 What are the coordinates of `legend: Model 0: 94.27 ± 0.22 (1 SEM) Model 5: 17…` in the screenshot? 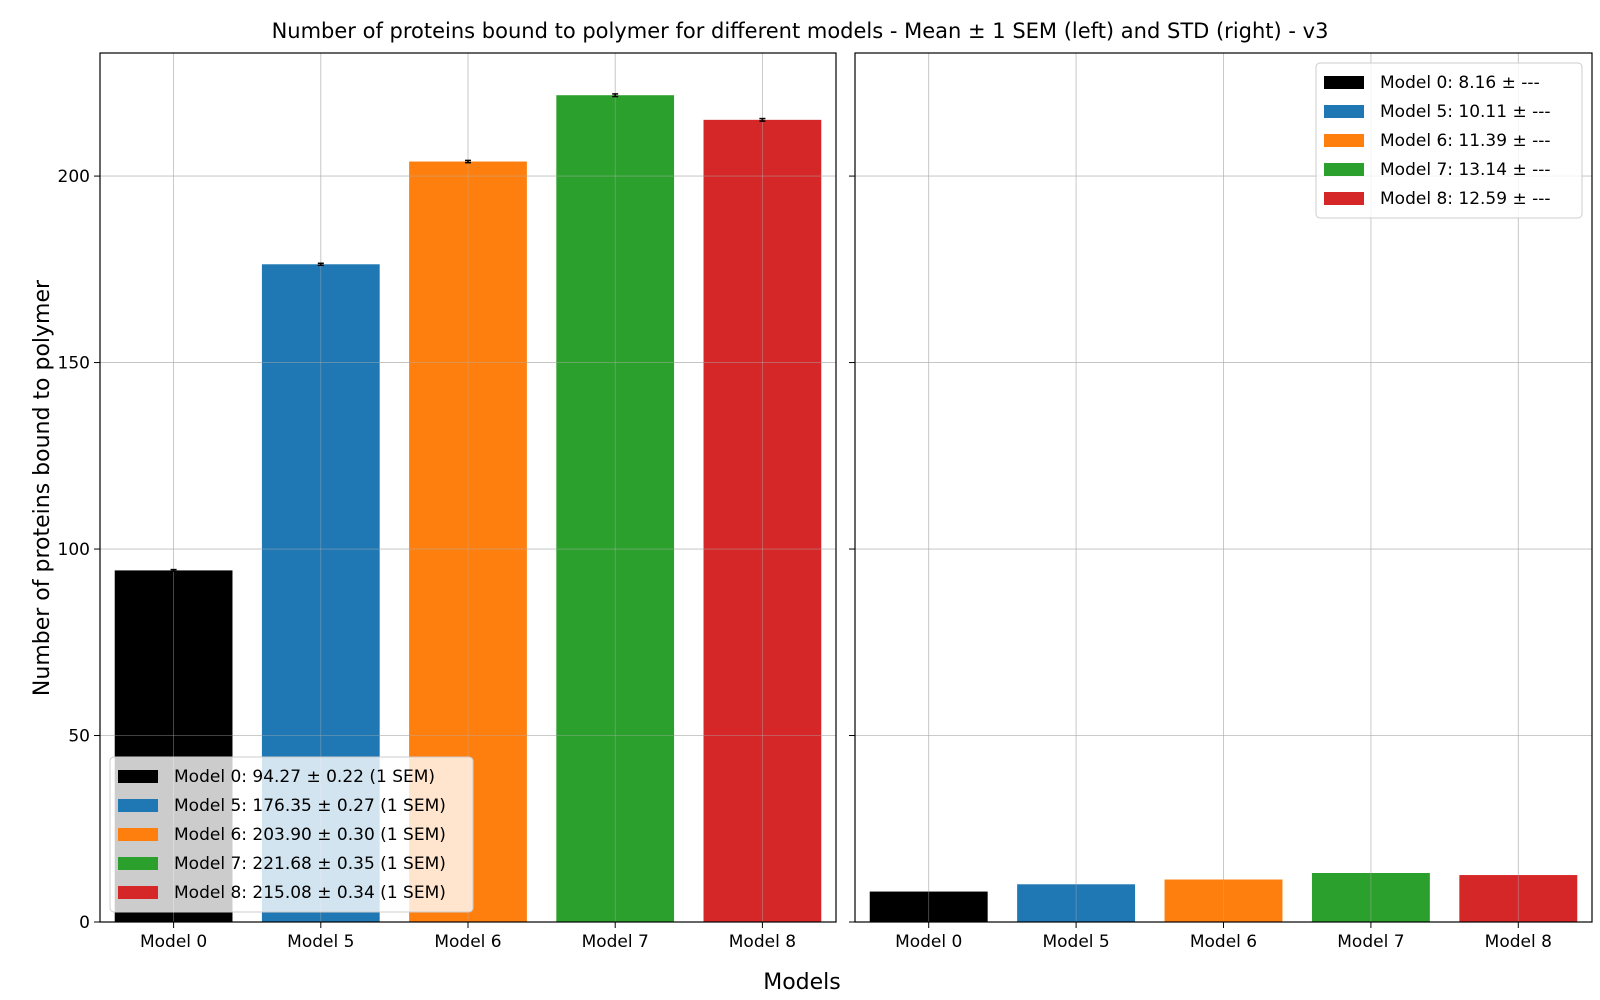 It's located at (291, 834).